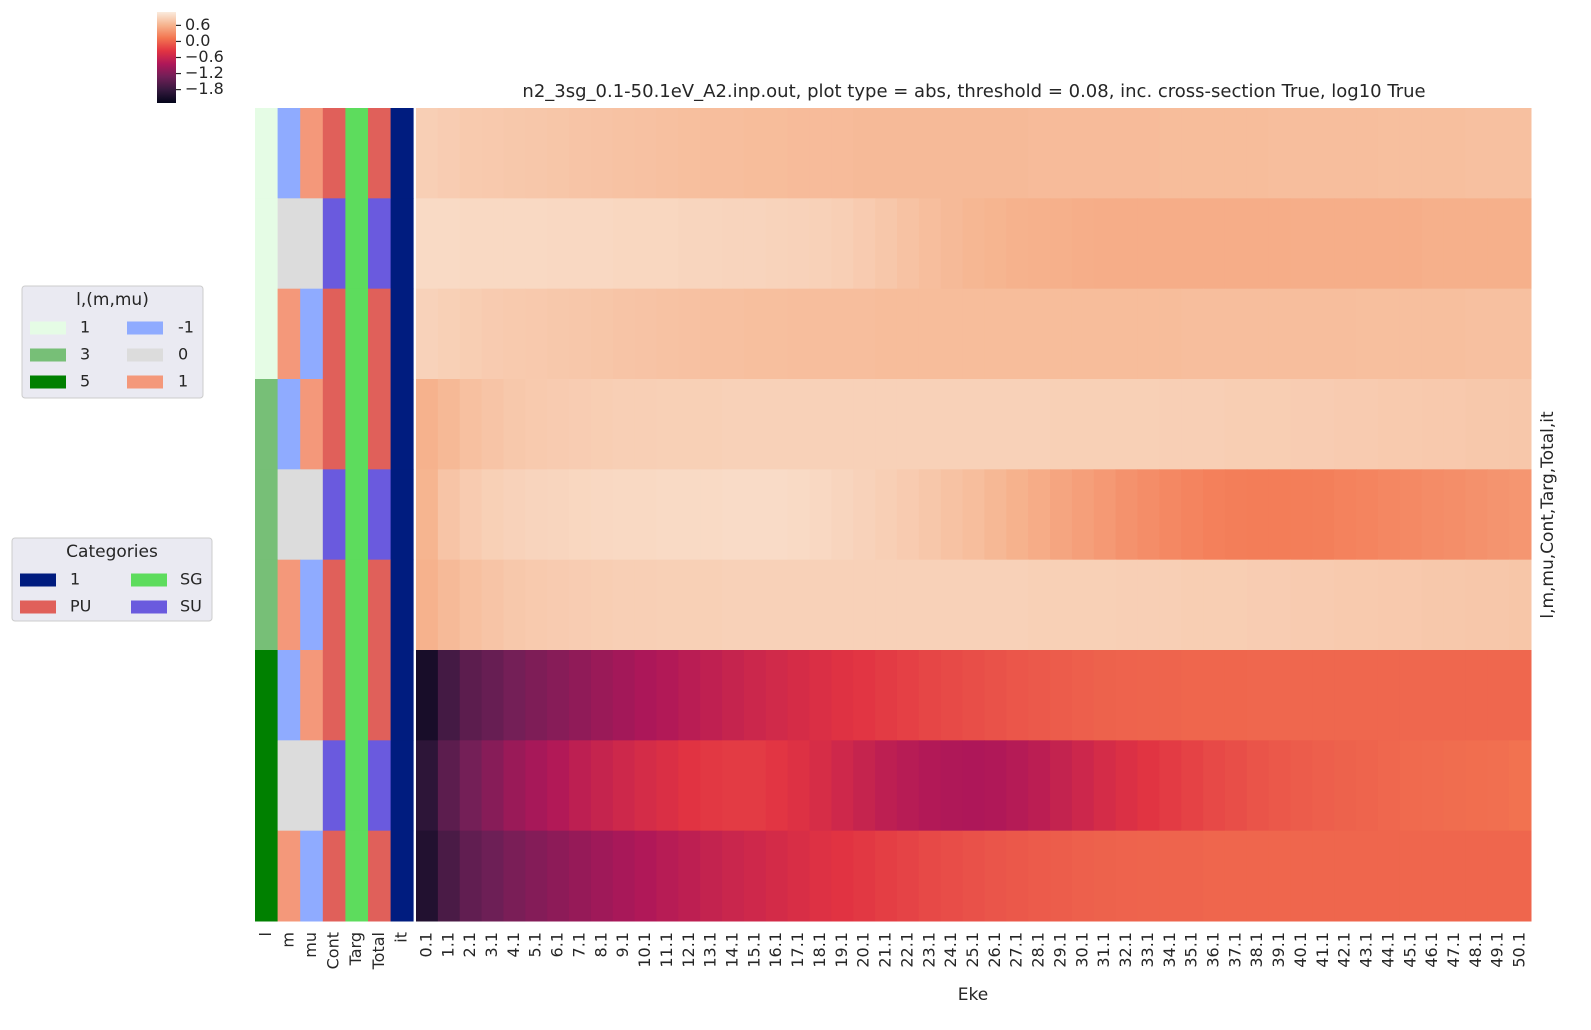 This screenshot has width=1591, height=1030. I want to click on legend-title: Categories, so click(112, 552).